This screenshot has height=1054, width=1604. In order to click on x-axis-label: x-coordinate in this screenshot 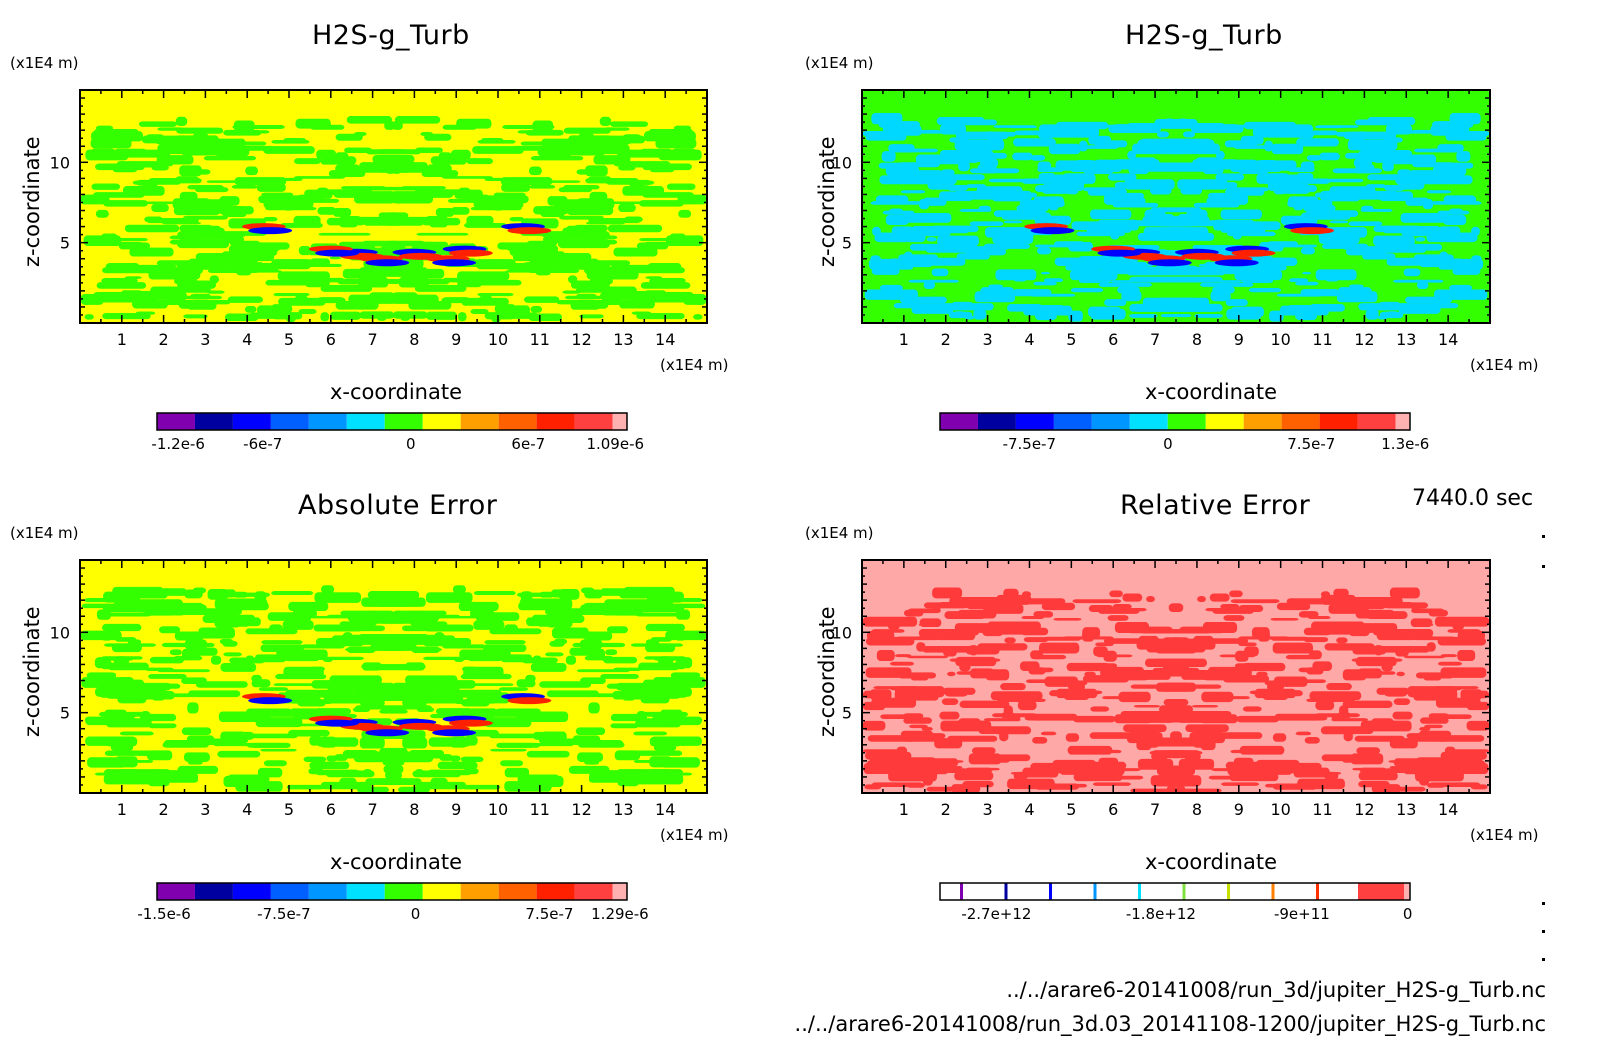, I will do `click(1211, 862)`.